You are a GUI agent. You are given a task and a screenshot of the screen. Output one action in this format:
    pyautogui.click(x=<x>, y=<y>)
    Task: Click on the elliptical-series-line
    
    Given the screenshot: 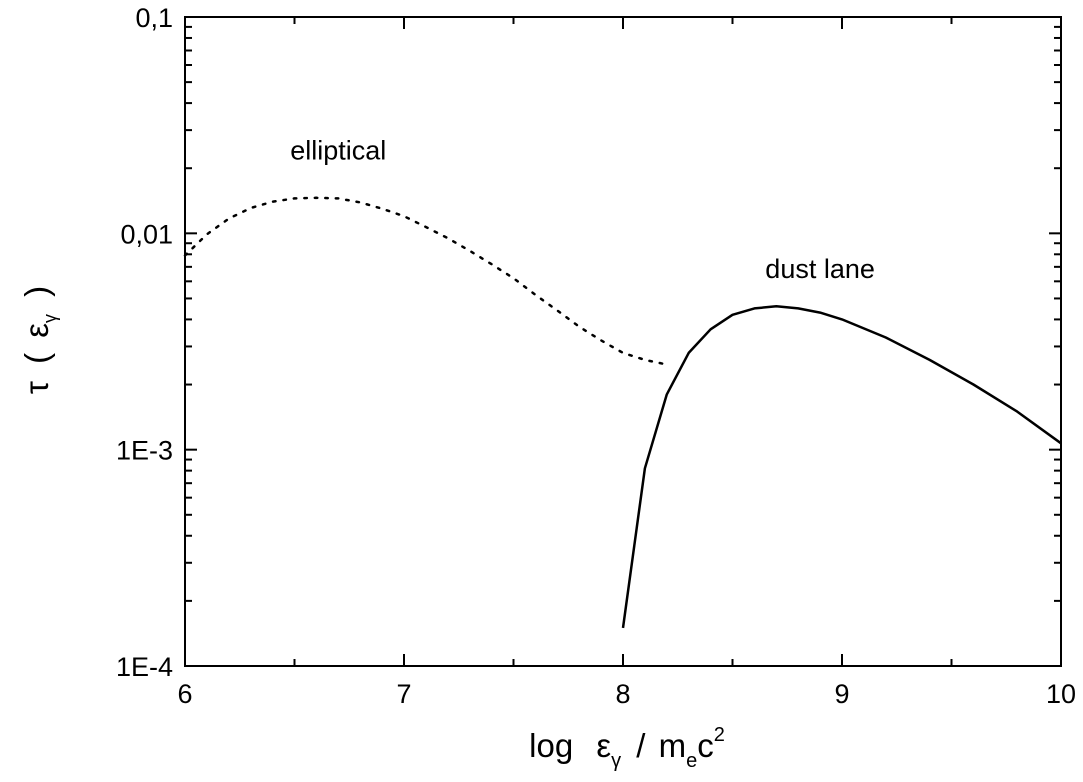 What is the action you would take?
    pyautogui.click(x=423, y=280)
    